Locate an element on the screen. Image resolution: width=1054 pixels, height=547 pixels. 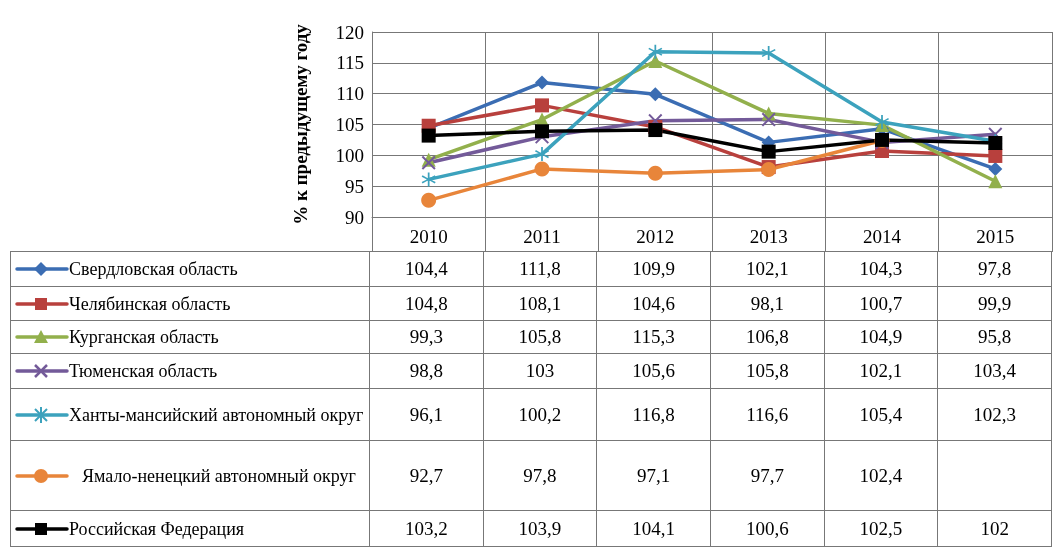
legend-label: Ямало-ненецкий автономный округ is located at coordinates (219, 475).